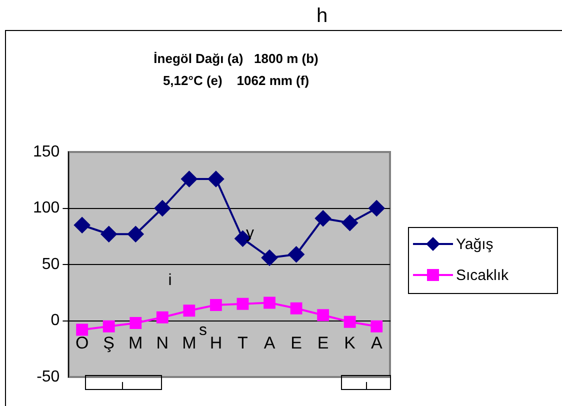 The width and height of the screenshot is (562, 406). Describe the element at coordinates (46, 151) in the screenshot. I see `y-tick-label: 150` at that location.